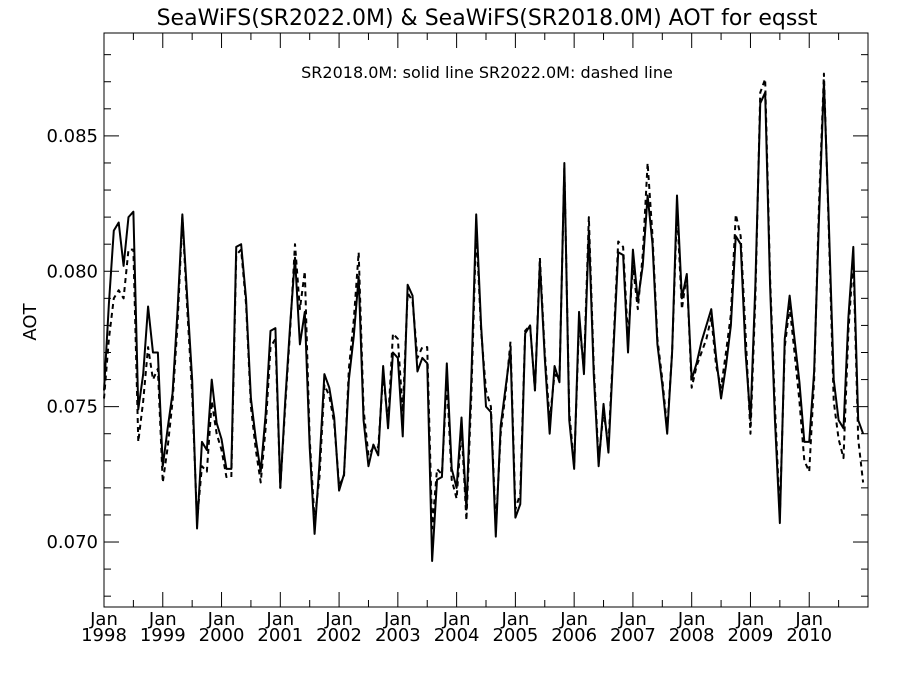 The height and width of the screenshot is (675, 900). What do you see at coordinates (751, 635) in the screenshot?
I see `x-tick-label-year: 2009` at bounding box center [751, 635].